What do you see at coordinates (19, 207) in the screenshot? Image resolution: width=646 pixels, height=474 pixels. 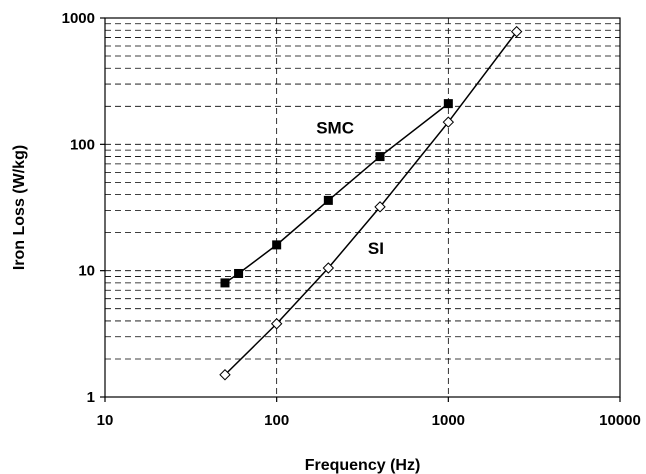 I see `y-axis-label: Iron Loss (W/kg)` at bounding box center [19, 207].